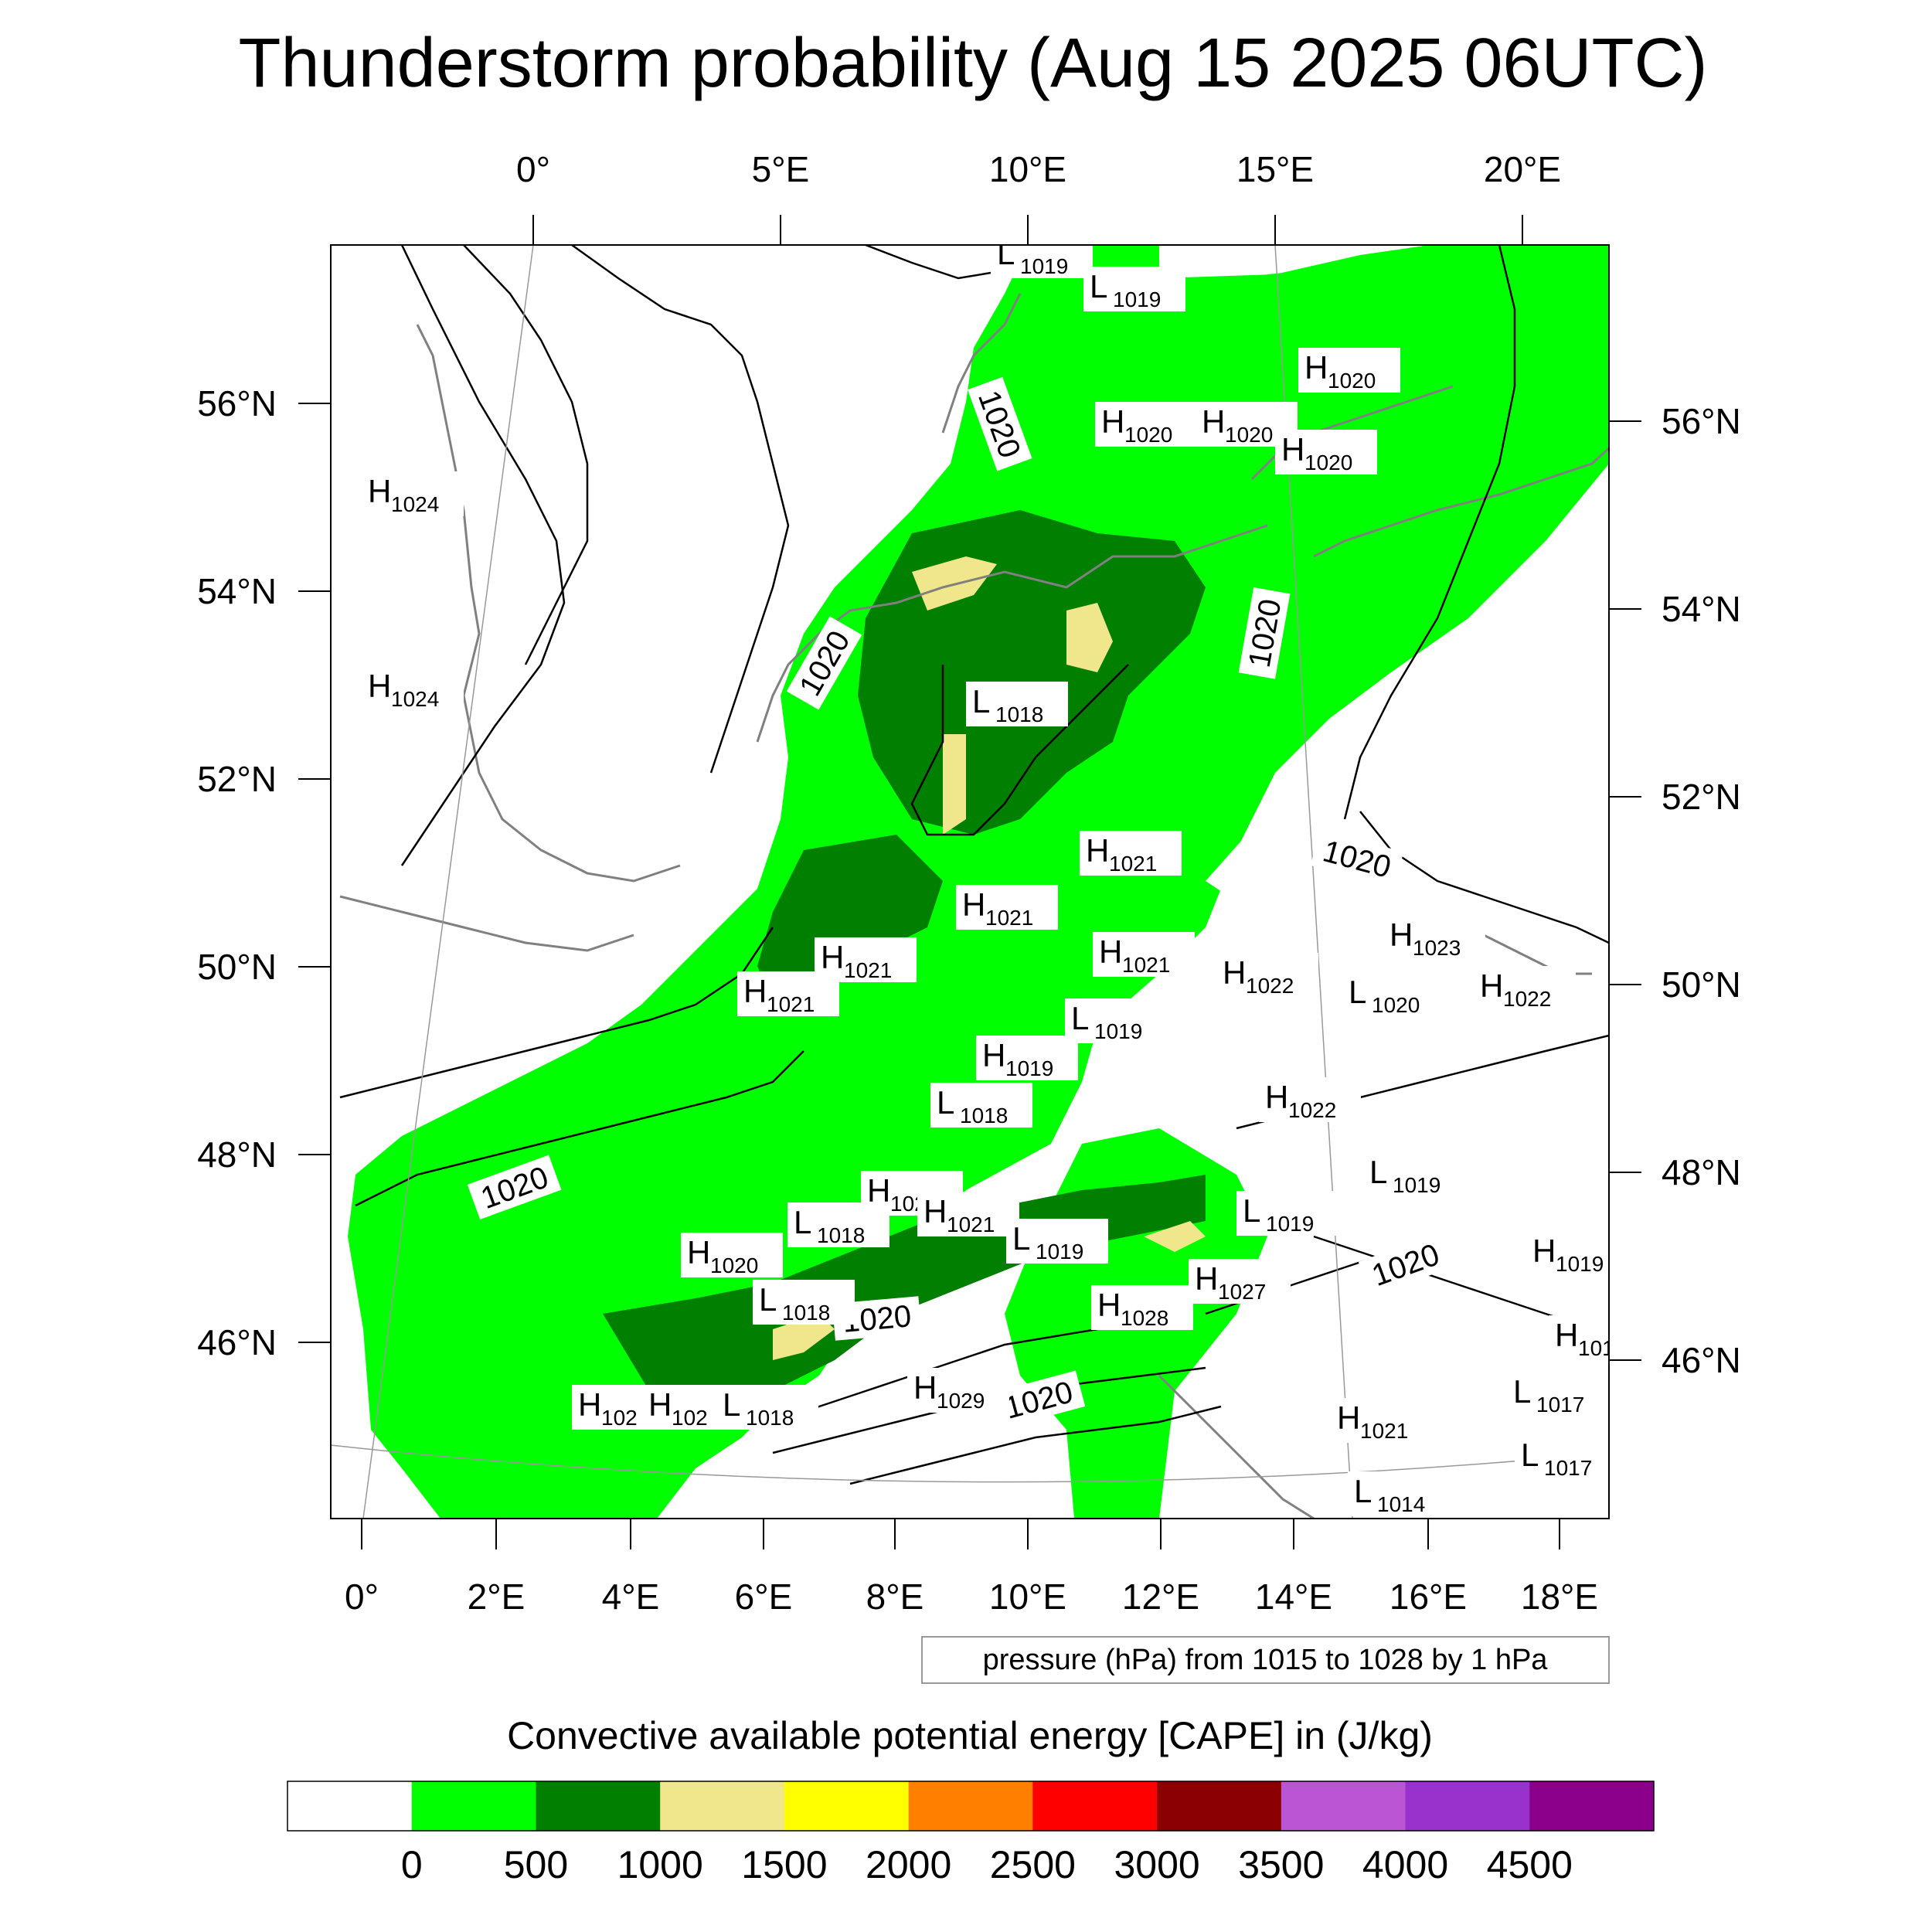 The height and width of the screenshot is (1932, 1932). What do you see at coordinates (1267, 976) in the screenshot?
I see `high-pressure-center: H 1022` at bounding box center [1267, 976].